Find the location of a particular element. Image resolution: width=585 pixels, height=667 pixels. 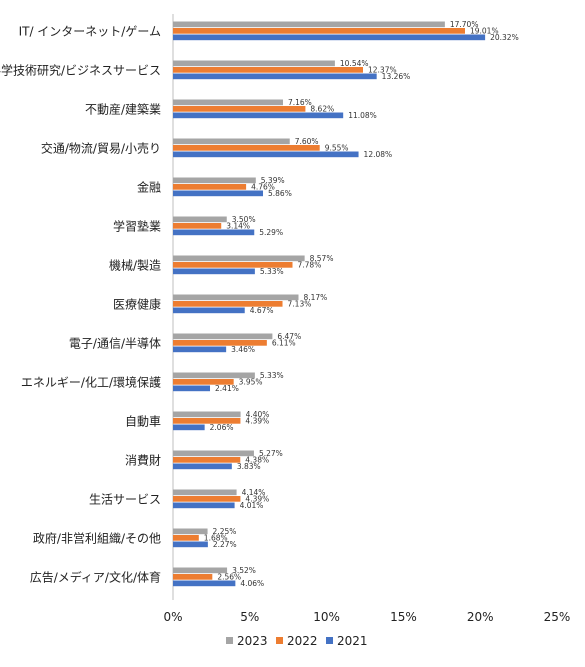

data-label: 5.27% is located at coordinates (271, 453).